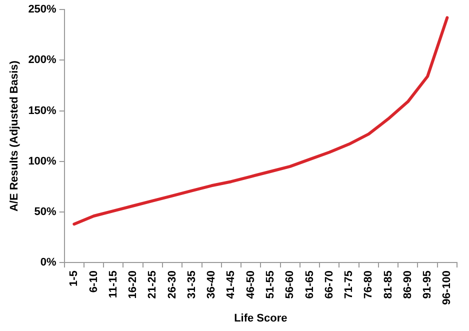  I want to click on x-tick-label: 26-30, so click(172, 284).